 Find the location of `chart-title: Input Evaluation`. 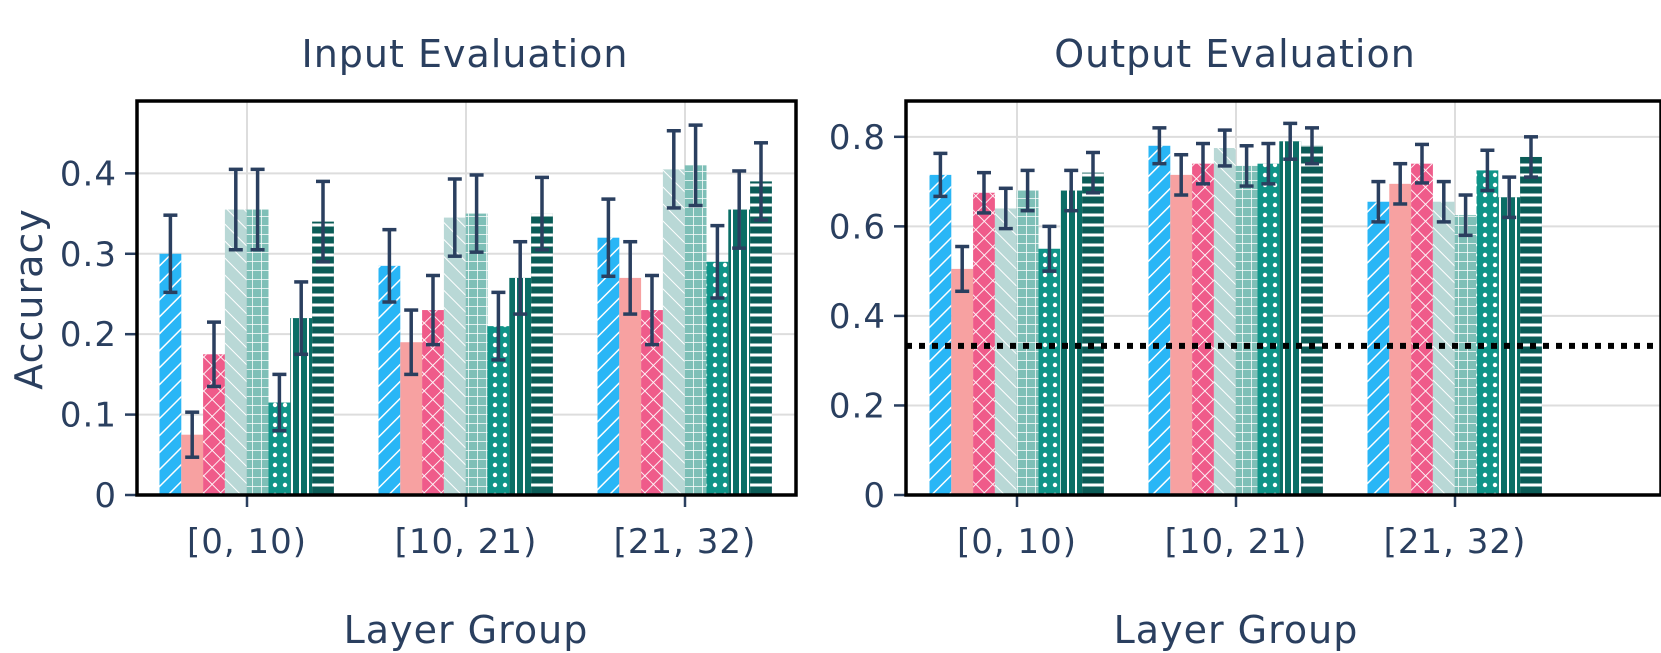

chart-title: Input Evaluation is located at coordinates (465, 54).